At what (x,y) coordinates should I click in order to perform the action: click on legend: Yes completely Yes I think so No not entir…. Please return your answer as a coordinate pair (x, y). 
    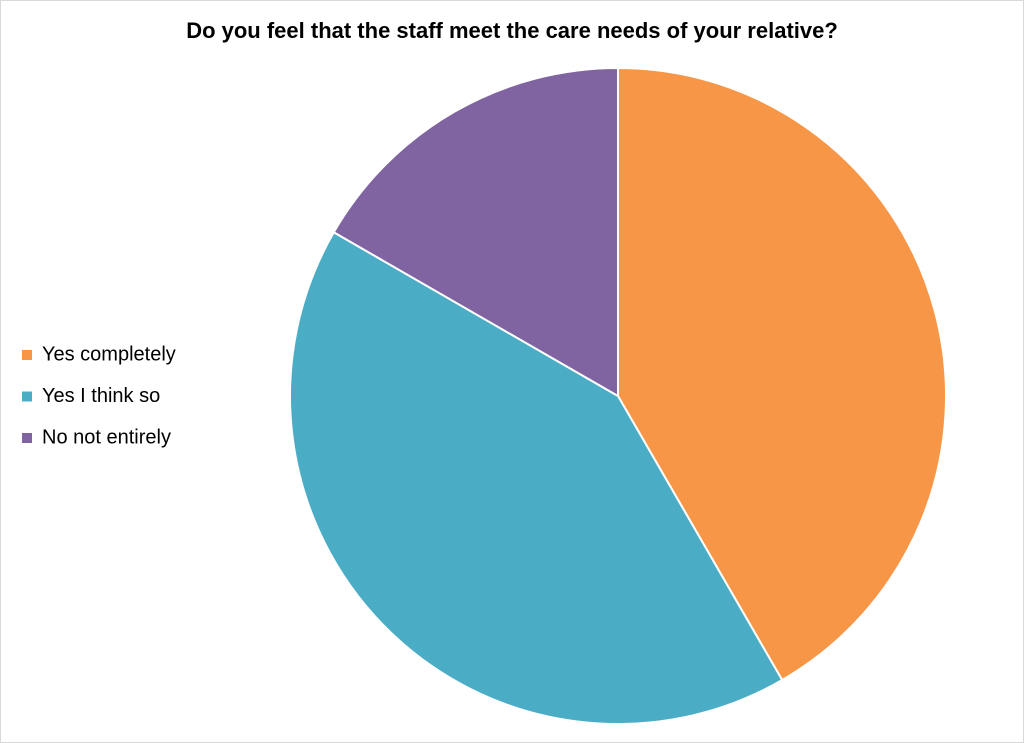
    Looking at the image, I should click on (99, 395).